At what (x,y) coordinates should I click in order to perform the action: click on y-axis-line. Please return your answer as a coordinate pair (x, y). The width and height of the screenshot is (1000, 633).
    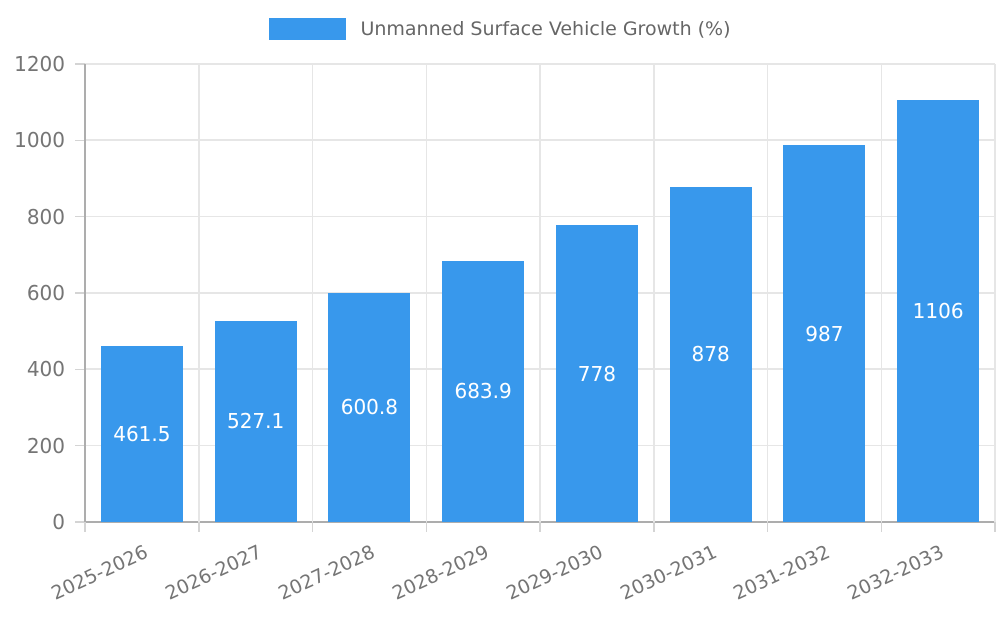
    Looking at the image, I should click on (85, 293).